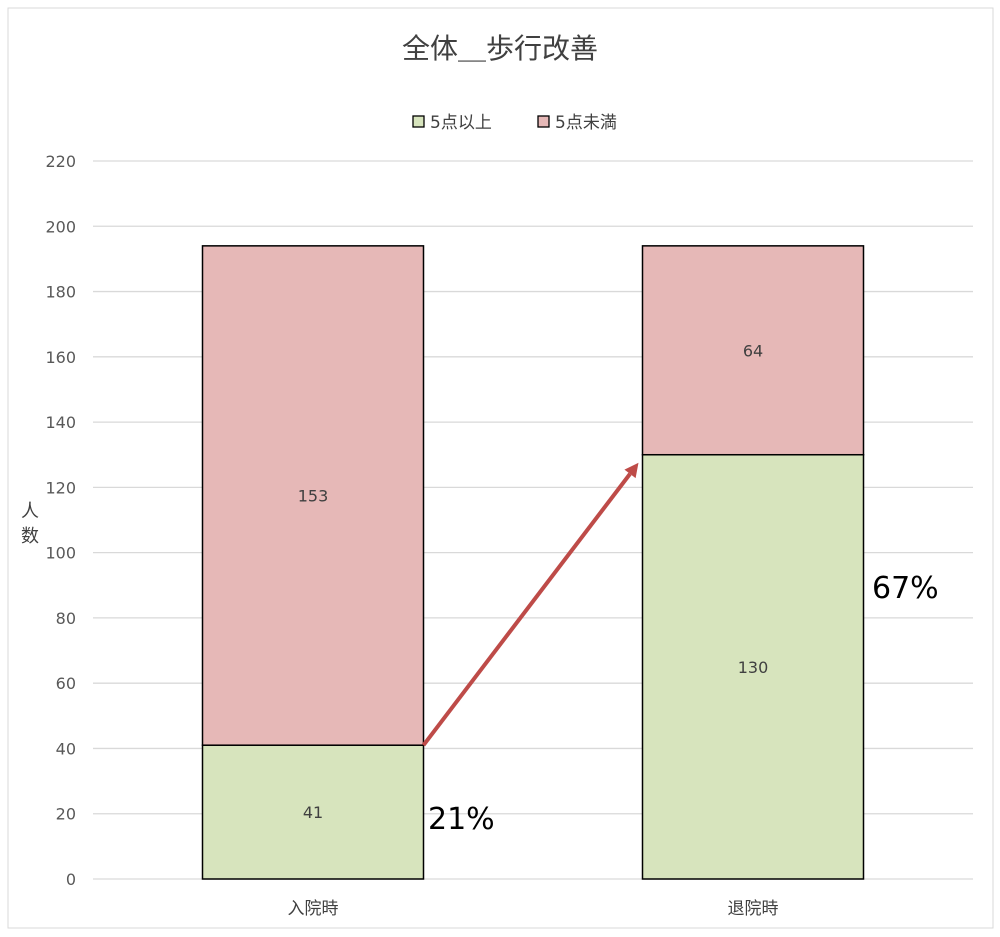  Describe the element at coordinates (60, 422) in the screenshot. I see `y-tick-label: 140` at that location.